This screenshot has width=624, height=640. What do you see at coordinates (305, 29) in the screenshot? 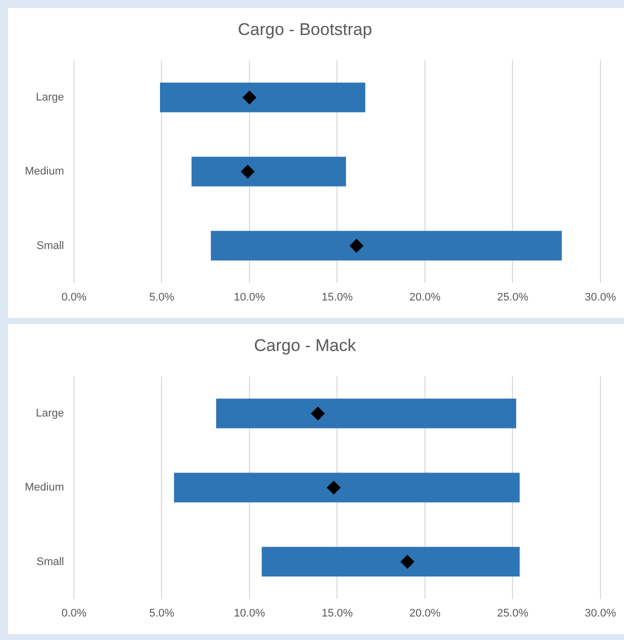
I see `chart-title: Cargo - Bootstrap` at bounding box center [305, 29].